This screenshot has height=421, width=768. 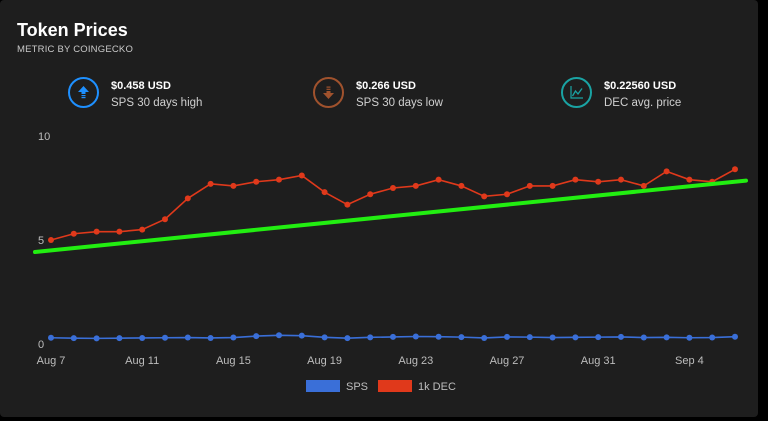 I want to click on line-chart-icon, so click(x=576, y=92).